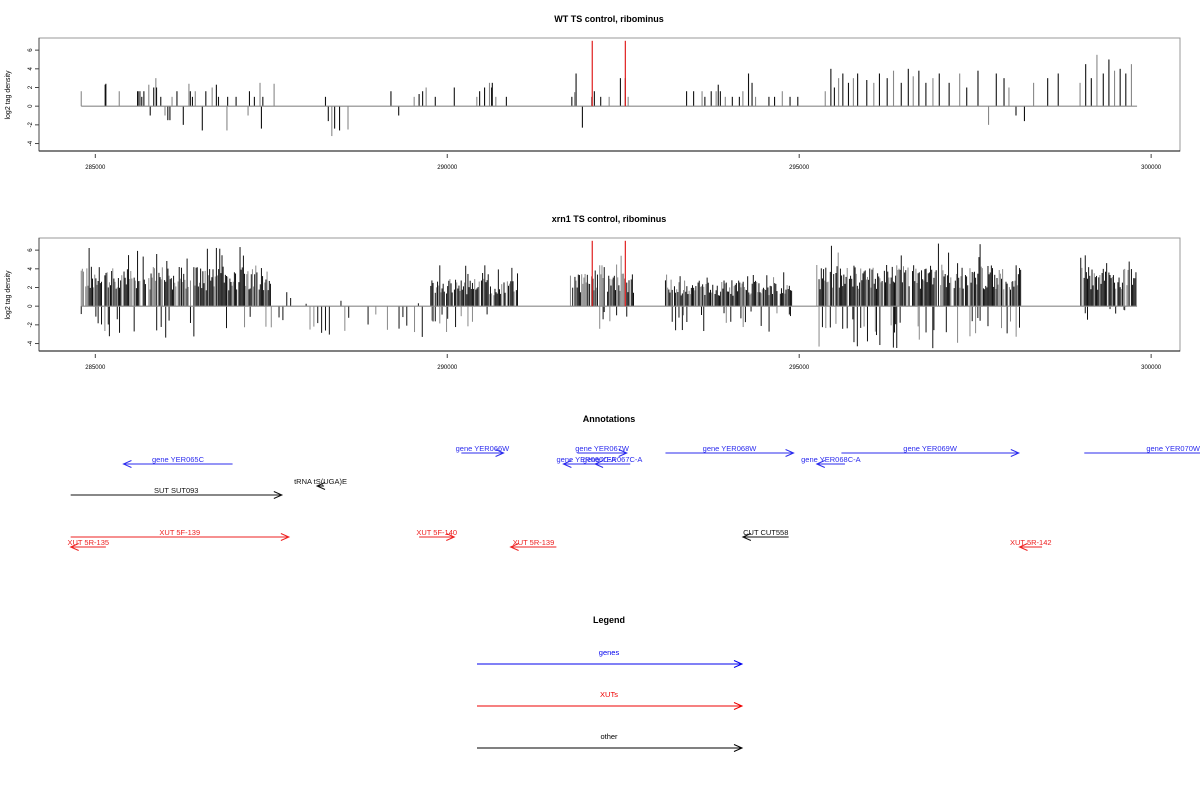 This screenshot has width=1200, height=800. Describe the element at coordinates (609, 219) in the screenshot. I see `plot-title: xrn1 TS control, ribominus` at that location.